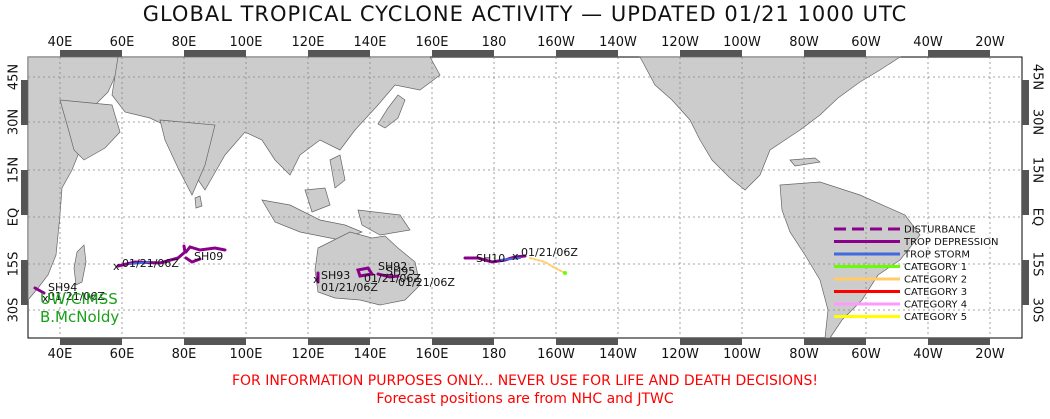  I want to click on lon-label-top: 40W, so click(928, 42).